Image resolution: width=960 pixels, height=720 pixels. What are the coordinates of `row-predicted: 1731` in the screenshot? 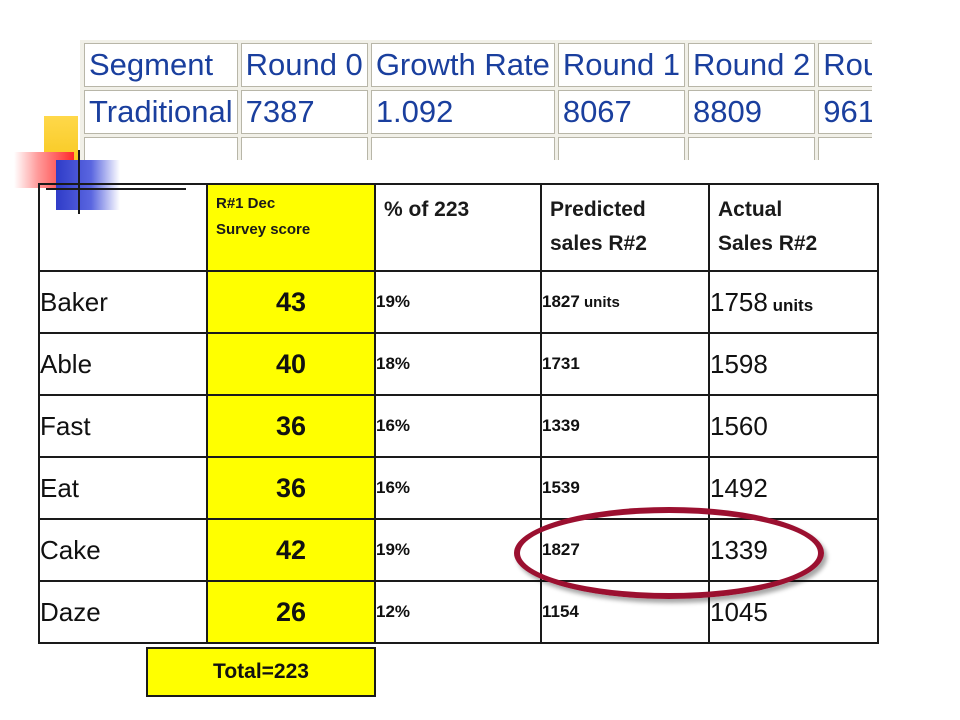 It's located at (625, 364).